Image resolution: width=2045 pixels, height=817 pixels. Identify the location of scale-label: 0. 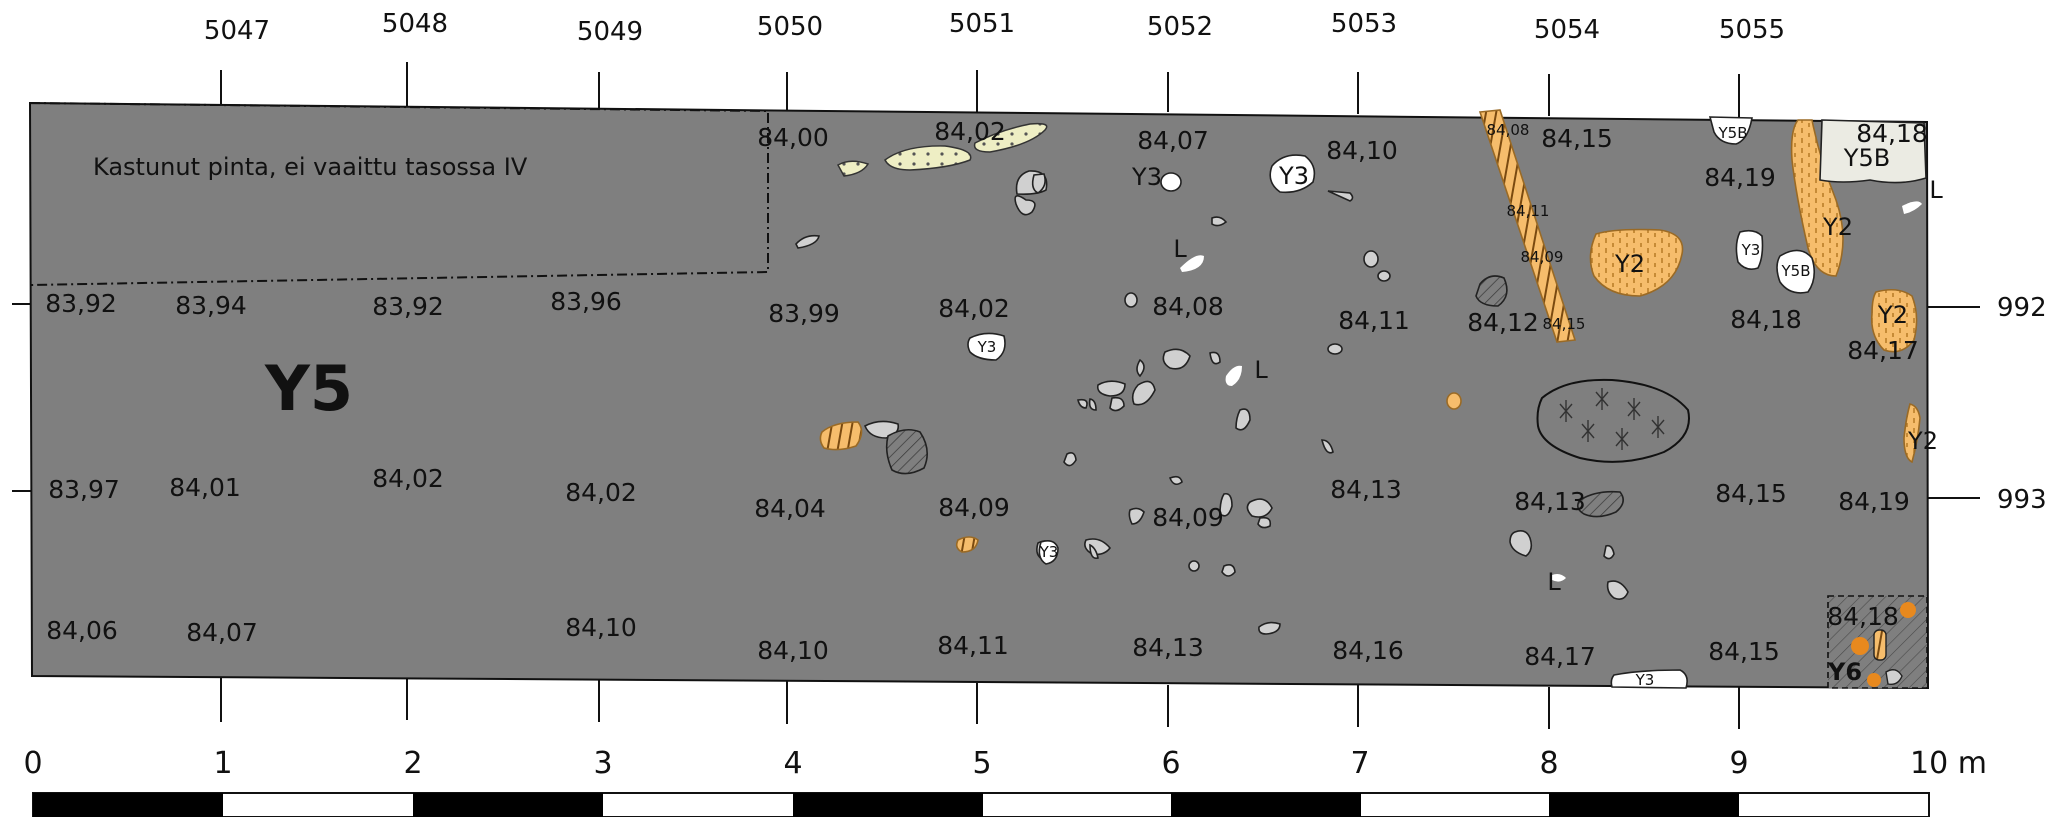
(32, 763).